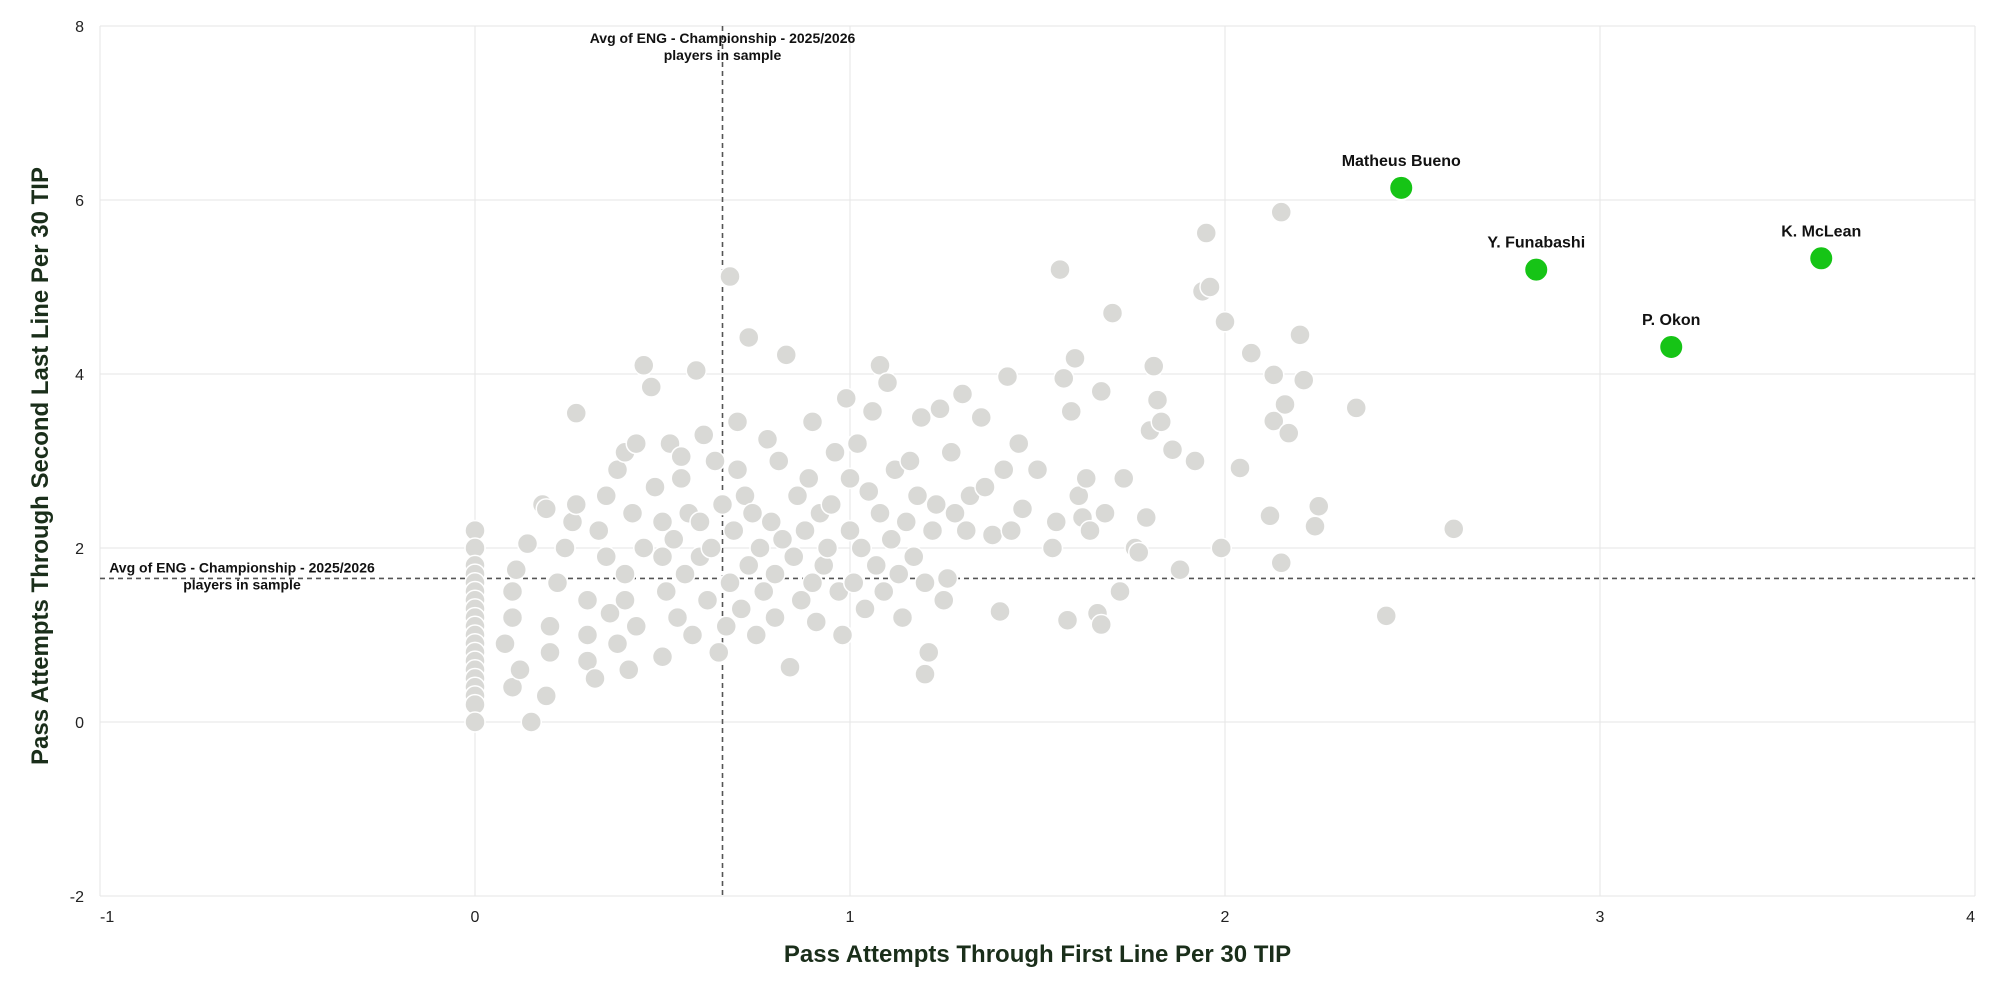 This screenshot has width=2000, height=1000. What do you see at coordinates (1536, 243) in the screenshot?
I see `highlighted-point-label: Y. Funabashi` at bounding box center [1536, 243].